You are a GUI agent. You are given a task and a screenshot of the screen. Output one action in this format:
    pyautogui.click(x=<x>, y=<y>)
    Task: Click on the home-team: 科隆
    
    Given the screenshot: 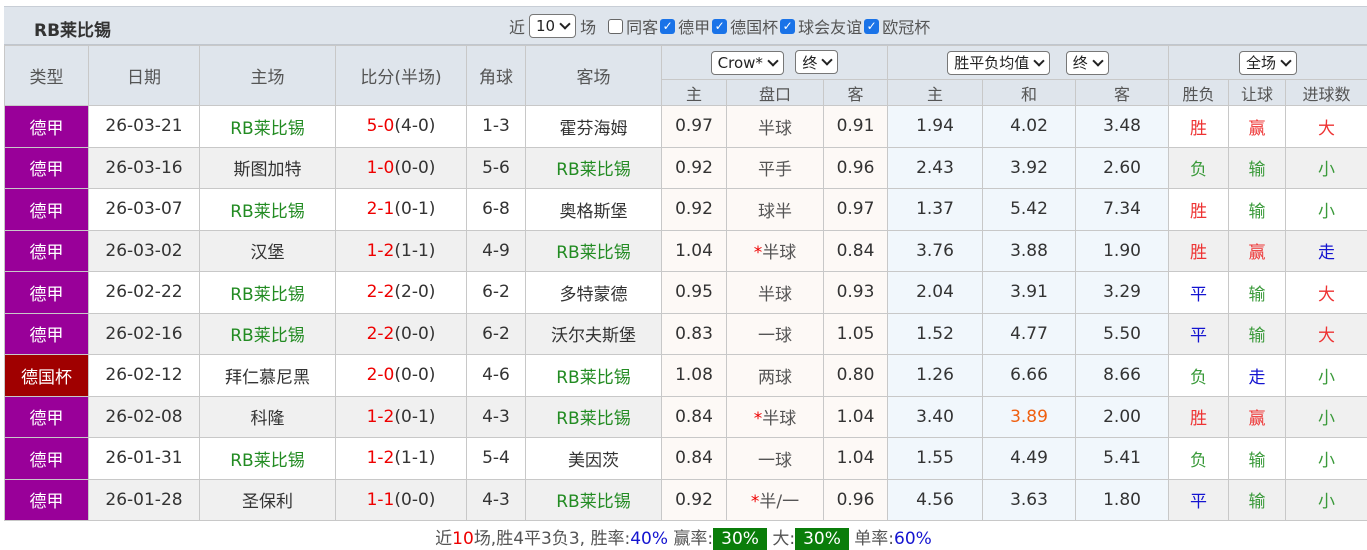 What is the action you would take?
    pyautogui.click(x=267, y=416)
    